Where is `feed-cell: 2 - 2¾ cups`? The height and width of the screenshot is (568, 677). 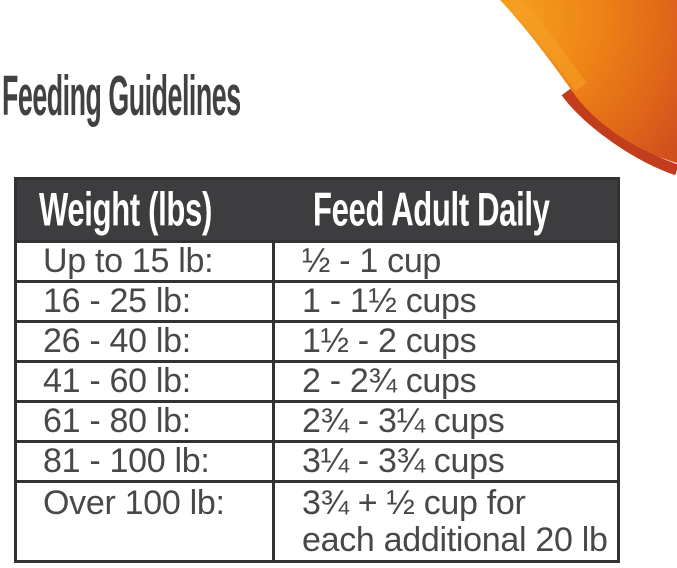
feed-cell: 2 - 2¾ cups is located at coordinates (444, 381).